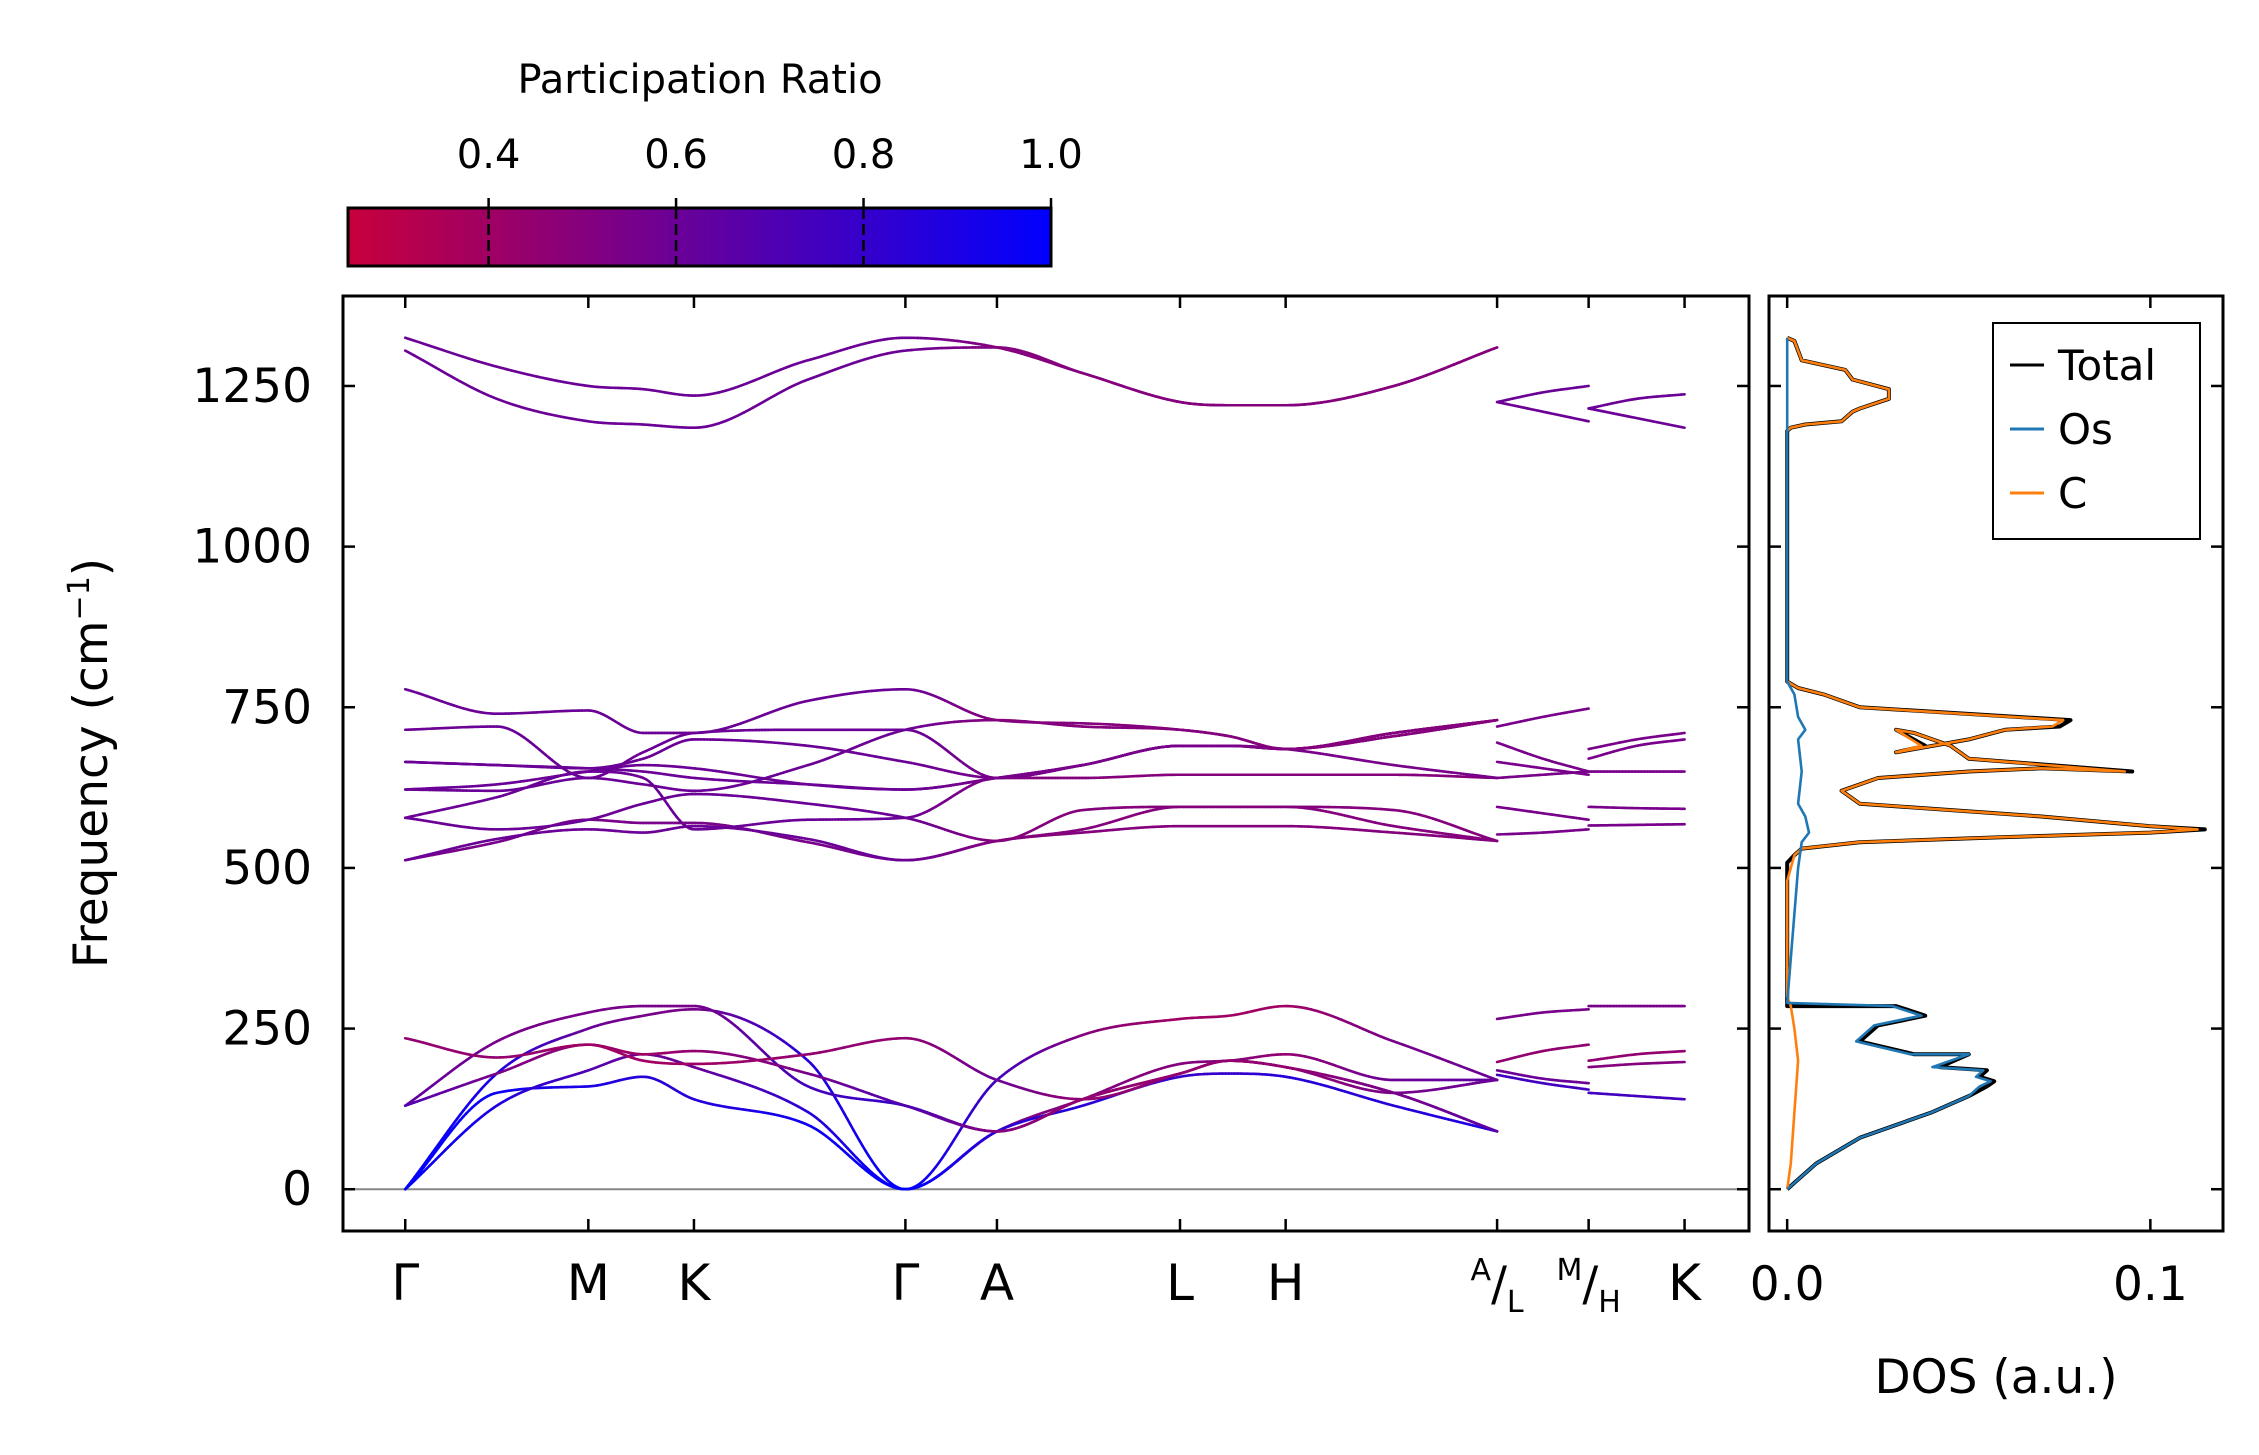 The width and height of the screenshot is (2259, 1455). Describe the element at coordinates (1051, 155) in the screenshot. I see `colorbar-tick-label: 1.0` at that location.